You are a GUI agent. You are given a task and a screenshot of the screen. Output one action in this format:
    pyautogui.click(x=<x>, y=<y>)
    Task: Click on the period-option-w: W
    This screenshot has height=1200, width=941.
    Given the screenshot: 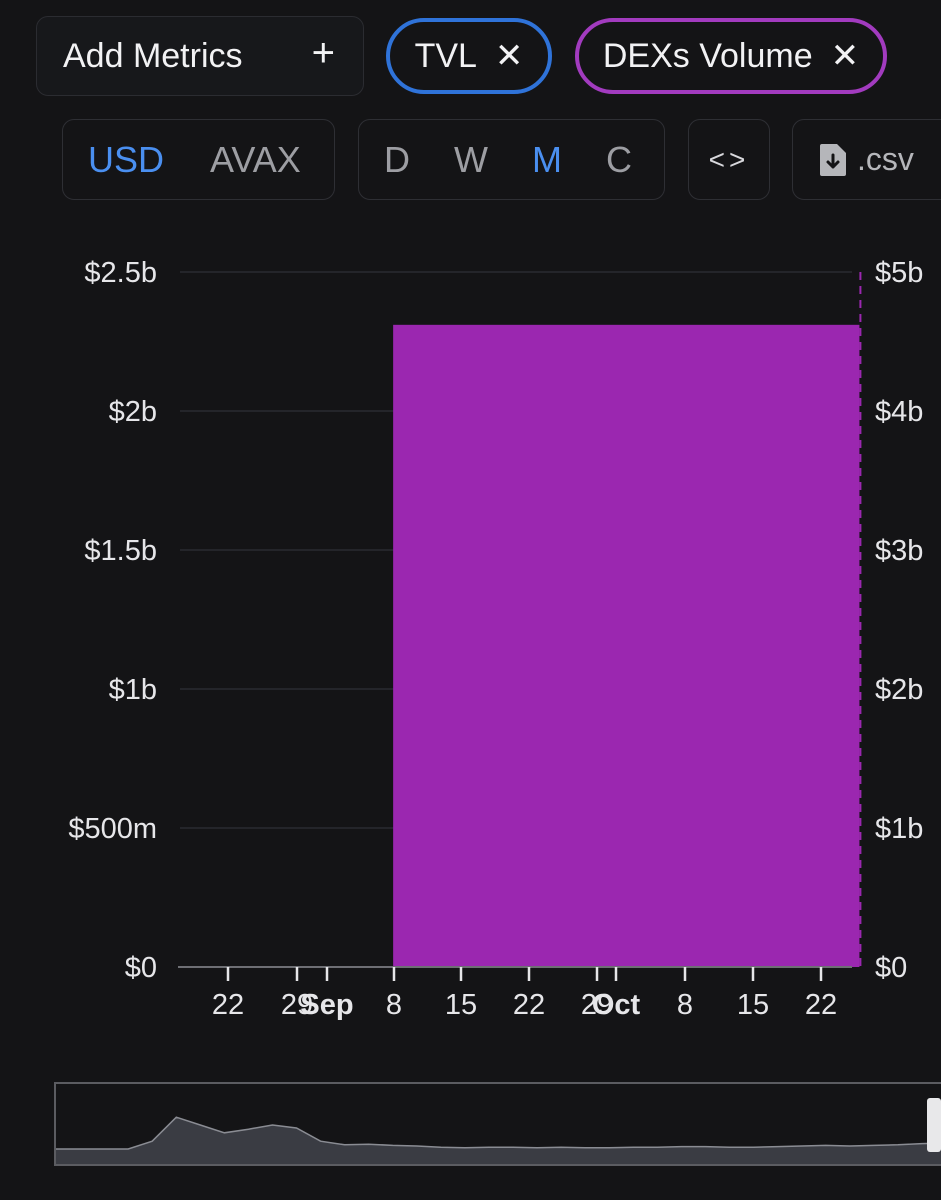 What is the action you would take?
    pyautogui.click(x=471, y=159)
    